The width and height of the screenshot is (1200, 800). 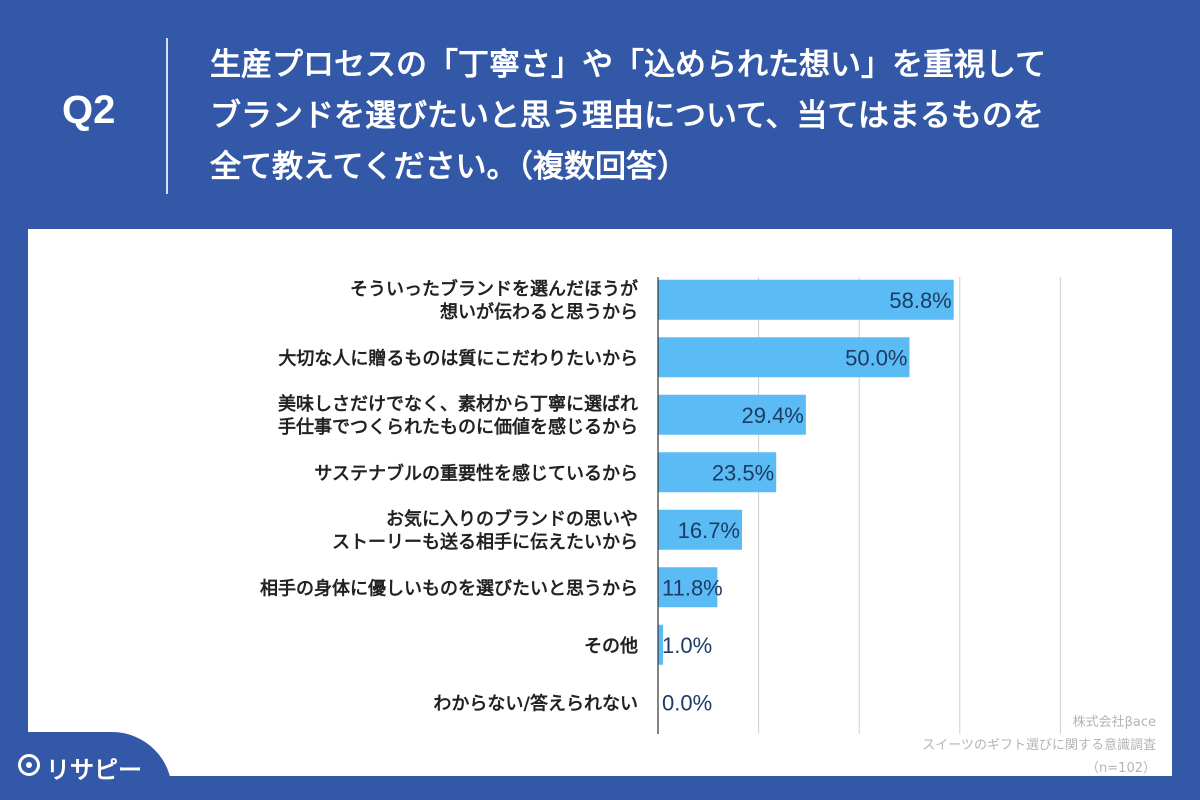 What do you see at coordinates (1039, 745) in the screenshot?
I see `credit-survey: スイーツのギフト選びに関する意識調査` at bounding box center [1039, 745].